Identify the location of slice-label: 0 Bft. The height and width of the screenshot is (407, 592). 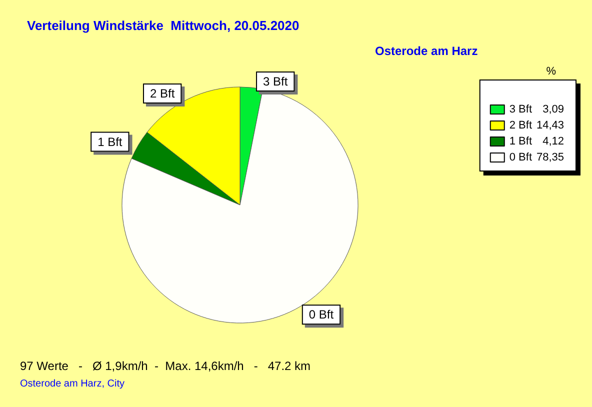
(321, 315).